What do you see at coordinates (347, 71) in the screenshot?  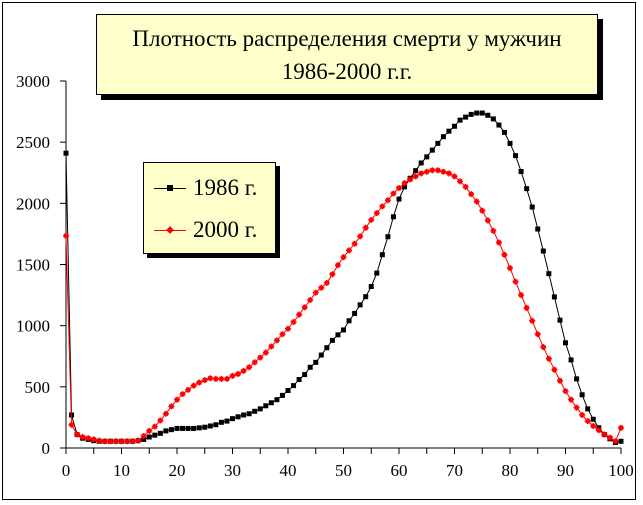 I see `chart-title-line-2: 1986-2000 г.г.` at bounding box center [347, 71].